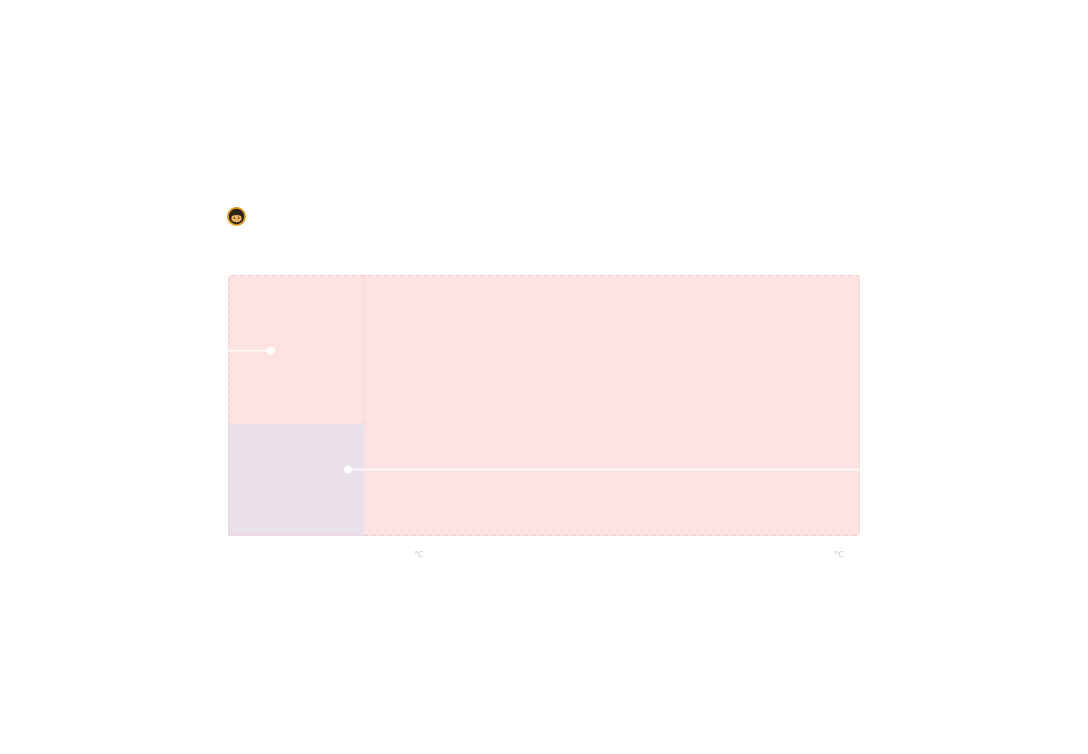  I want to click on user-avatar-icon, so click(236, 216).